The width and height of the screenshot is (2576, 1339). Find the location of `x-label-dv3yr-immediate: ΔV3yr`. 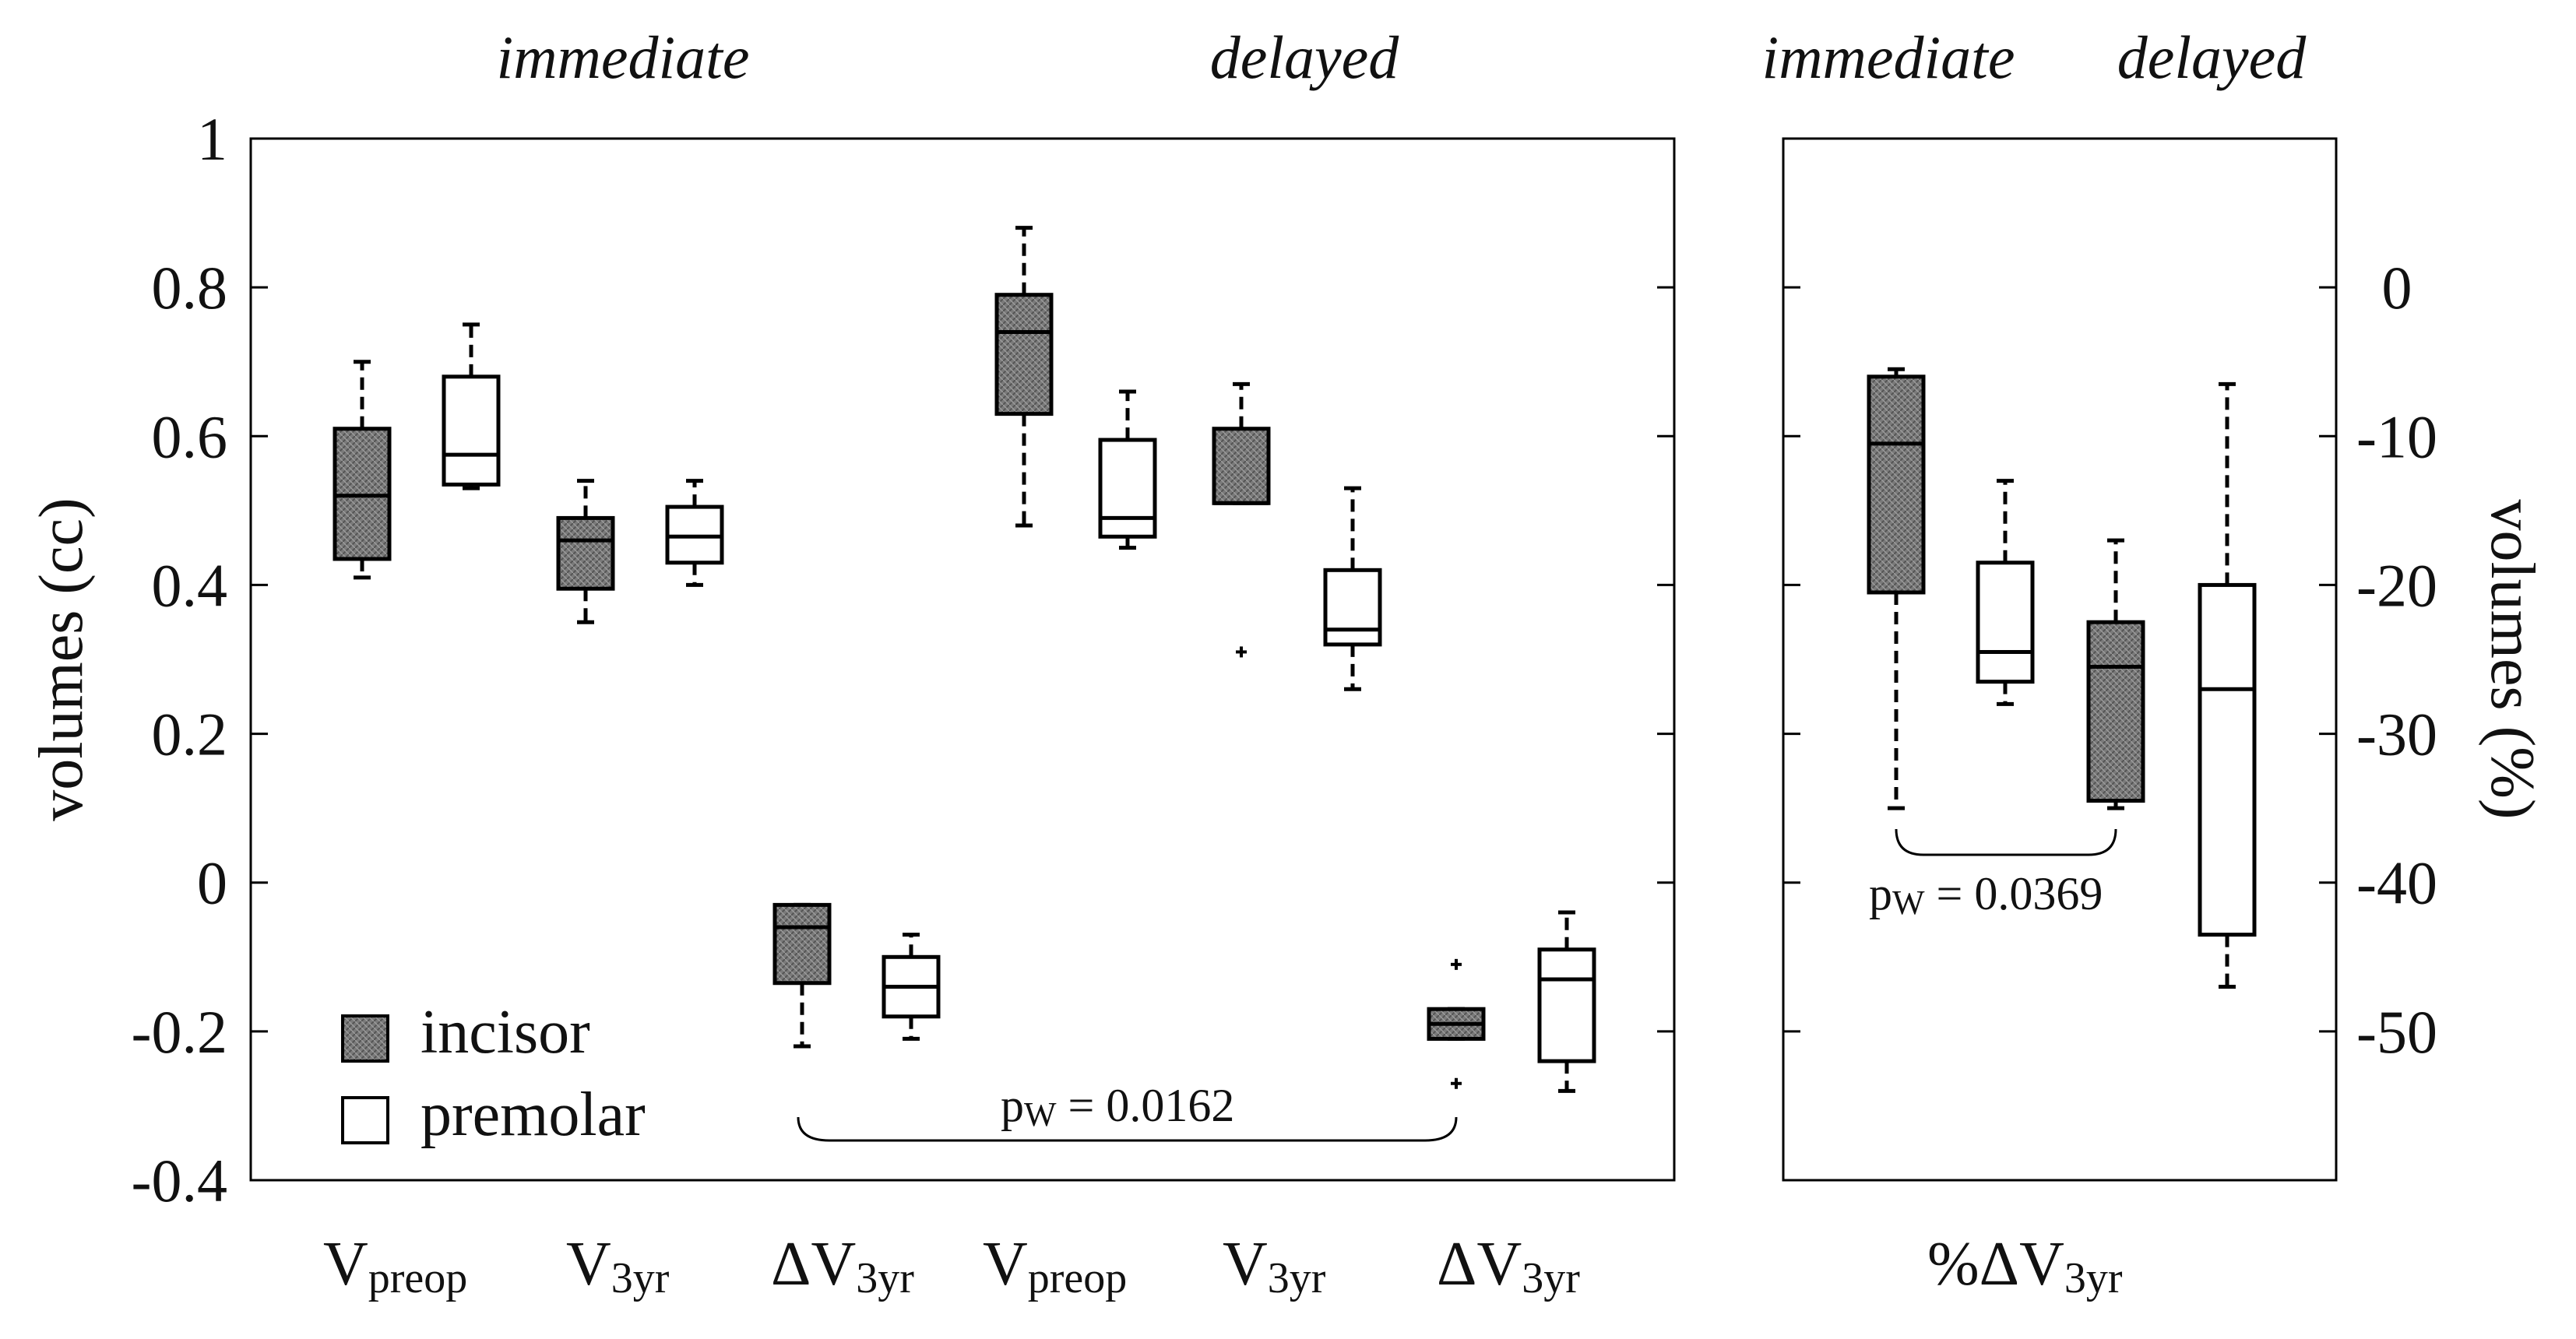

x-label-dv3yr-immediate: ΔV3yr is located at coordinates (842, 1266).